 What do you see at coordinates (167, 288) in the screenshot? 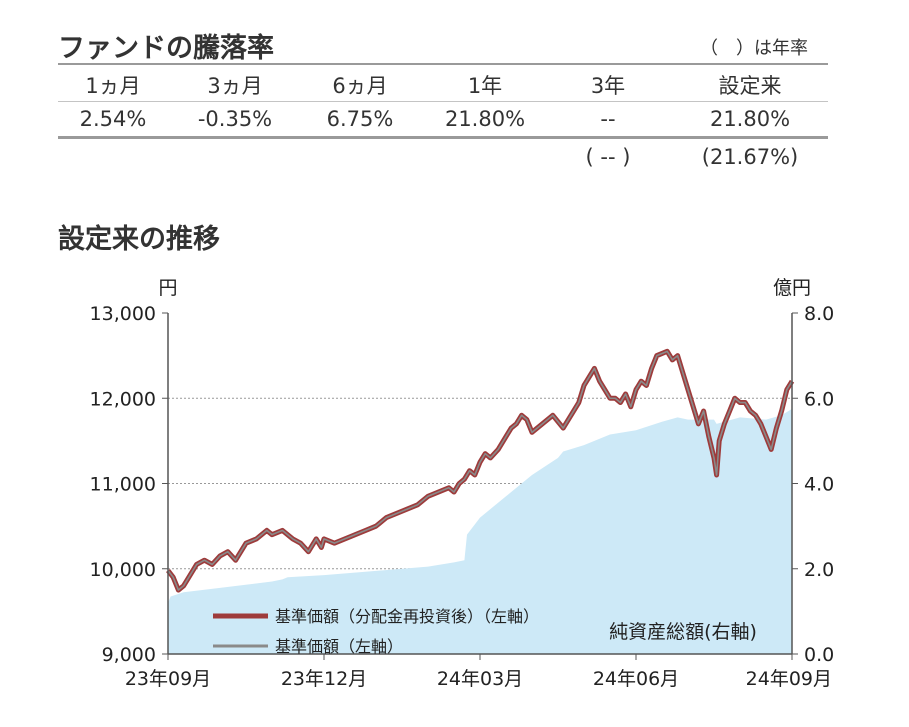
I see `left-axis-unit: 円` at bounding box center [167, 288].